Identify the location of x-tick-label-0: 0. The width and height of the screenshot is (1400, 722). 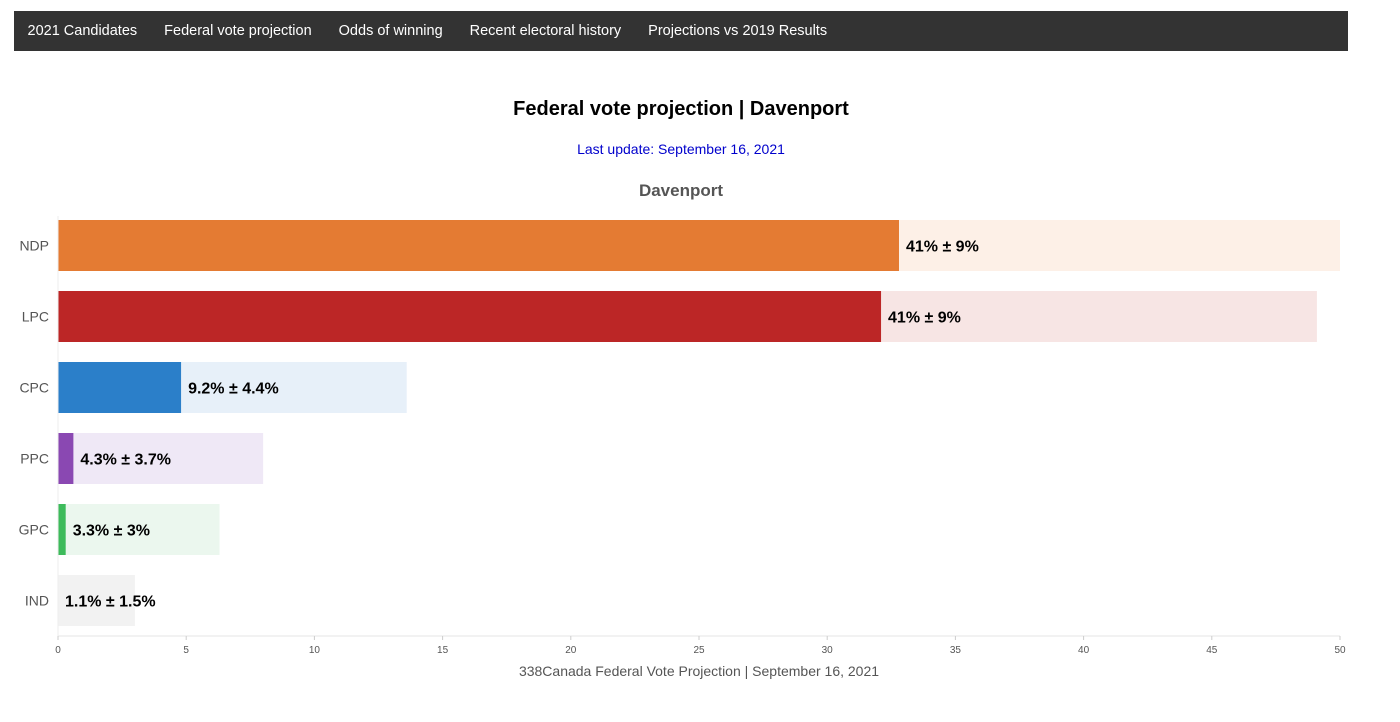
(58, 650).